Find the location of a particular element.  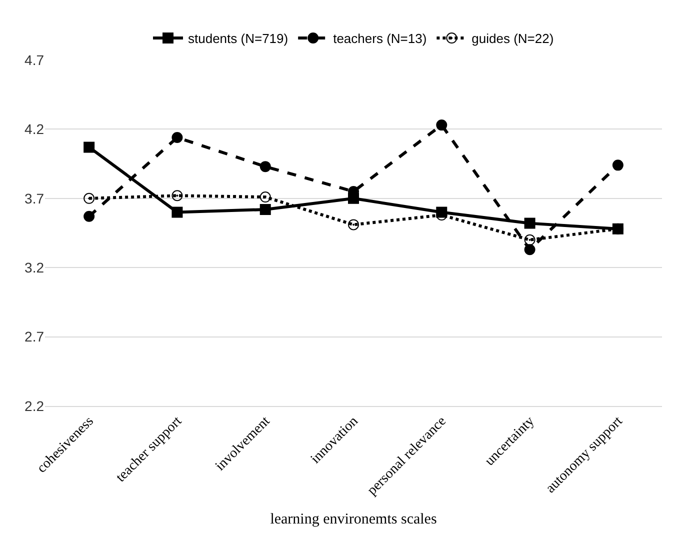

y-tick-label: 3.7 is located at coordinates (34, 198).